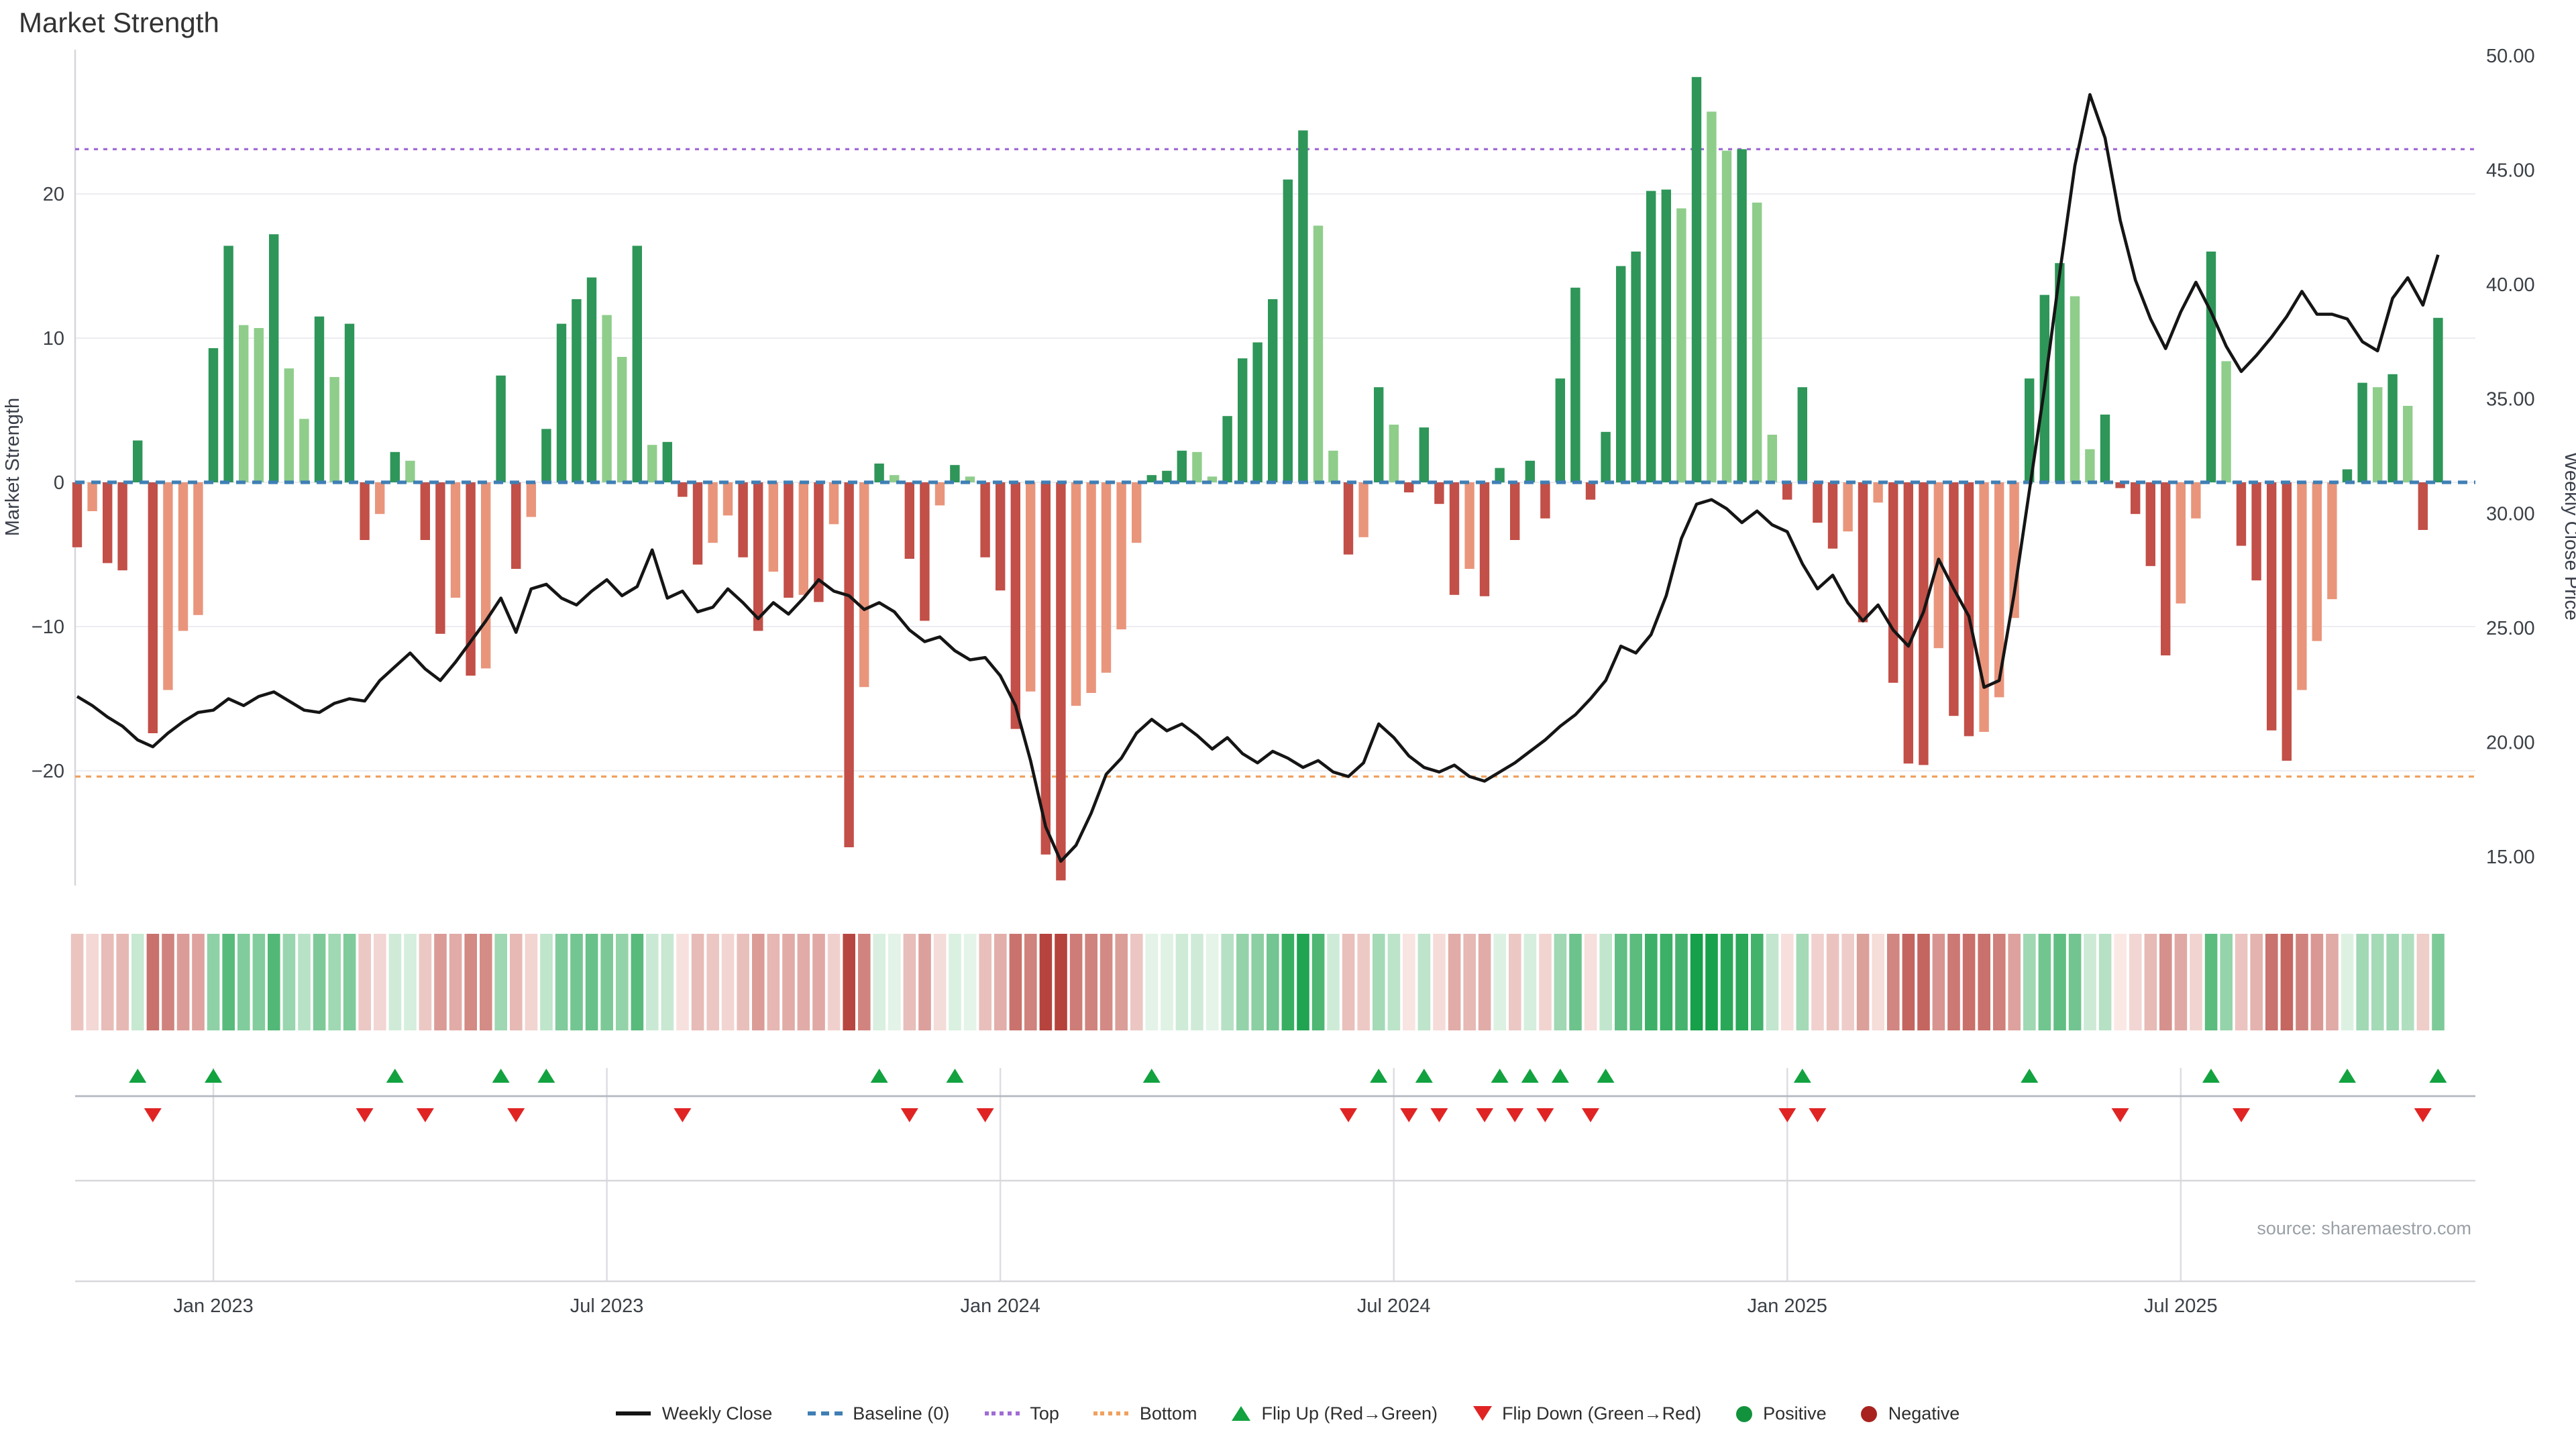  I want to click on svg-text: Jan 2025, so click(1787, 1306).